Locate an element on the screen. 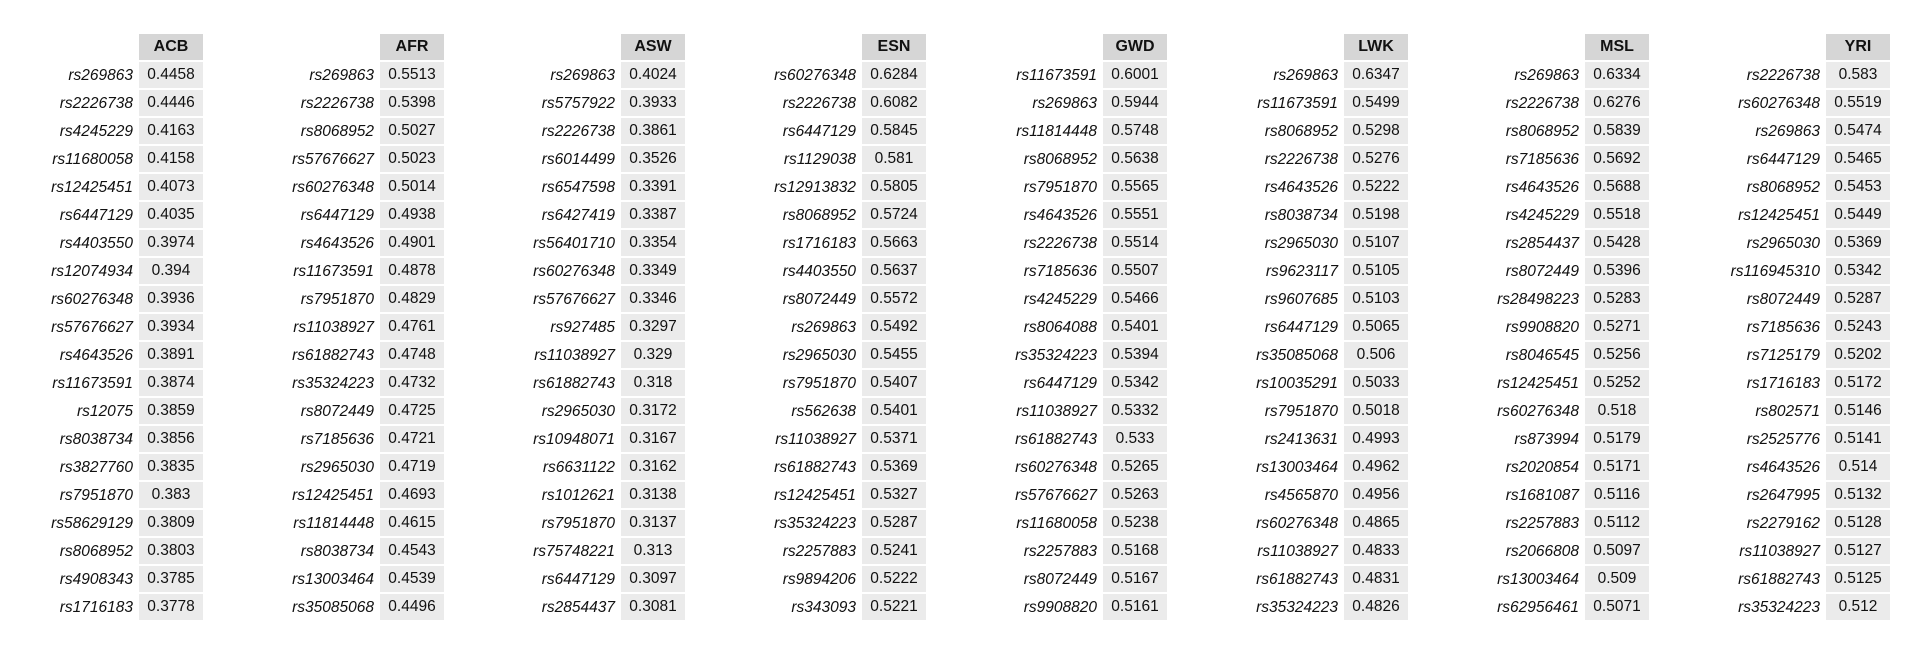 The width and height of the screenshot is (1920, 657). table-row: rs35085068 0.506 is located at coordinates (1308, 356).